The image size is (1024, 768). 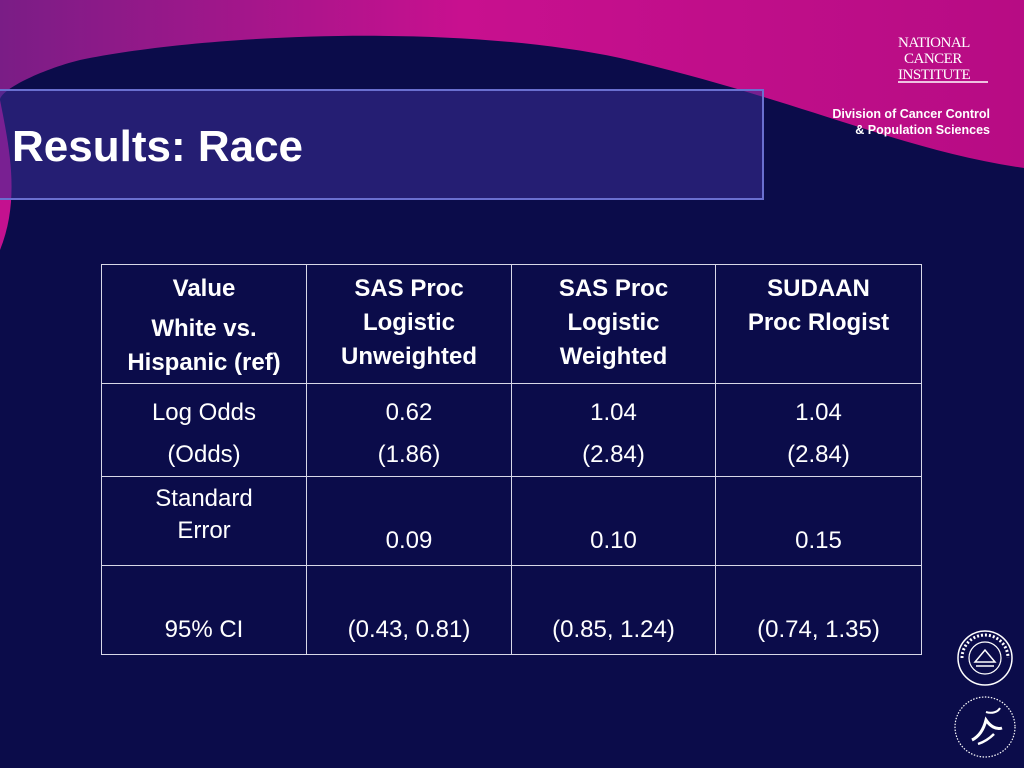 I want to click on row-label-text: (Odds), so click(x=204, y=454).